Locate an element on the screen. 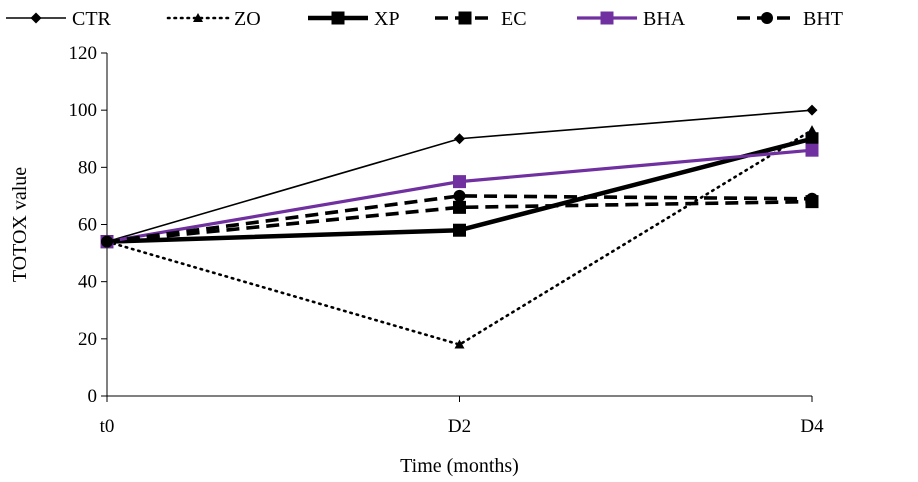 Image resolution: width=918 pixels, height=482 pixels. y-axis-title: TOTOX value is located at coordinates (20, 224).